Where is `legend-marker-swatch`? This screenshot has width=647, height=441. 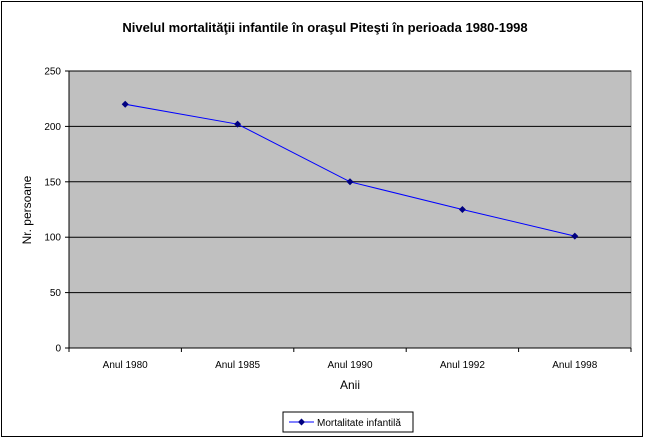
legend-marker-swatch is located at coordinates (301, 422).